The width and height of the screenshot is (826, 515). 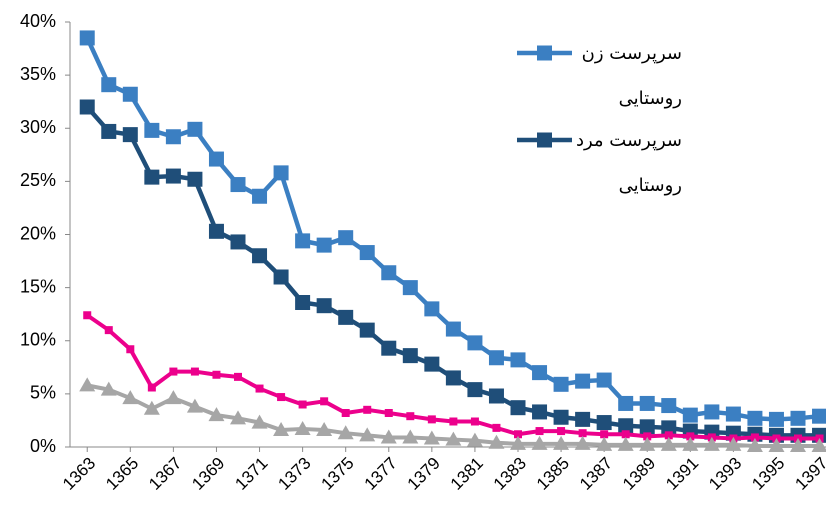 What do you see at coordinates (208, 474) in the screenshot?
I see `x-tick-label: 1369` at bounding box center [208, 474].